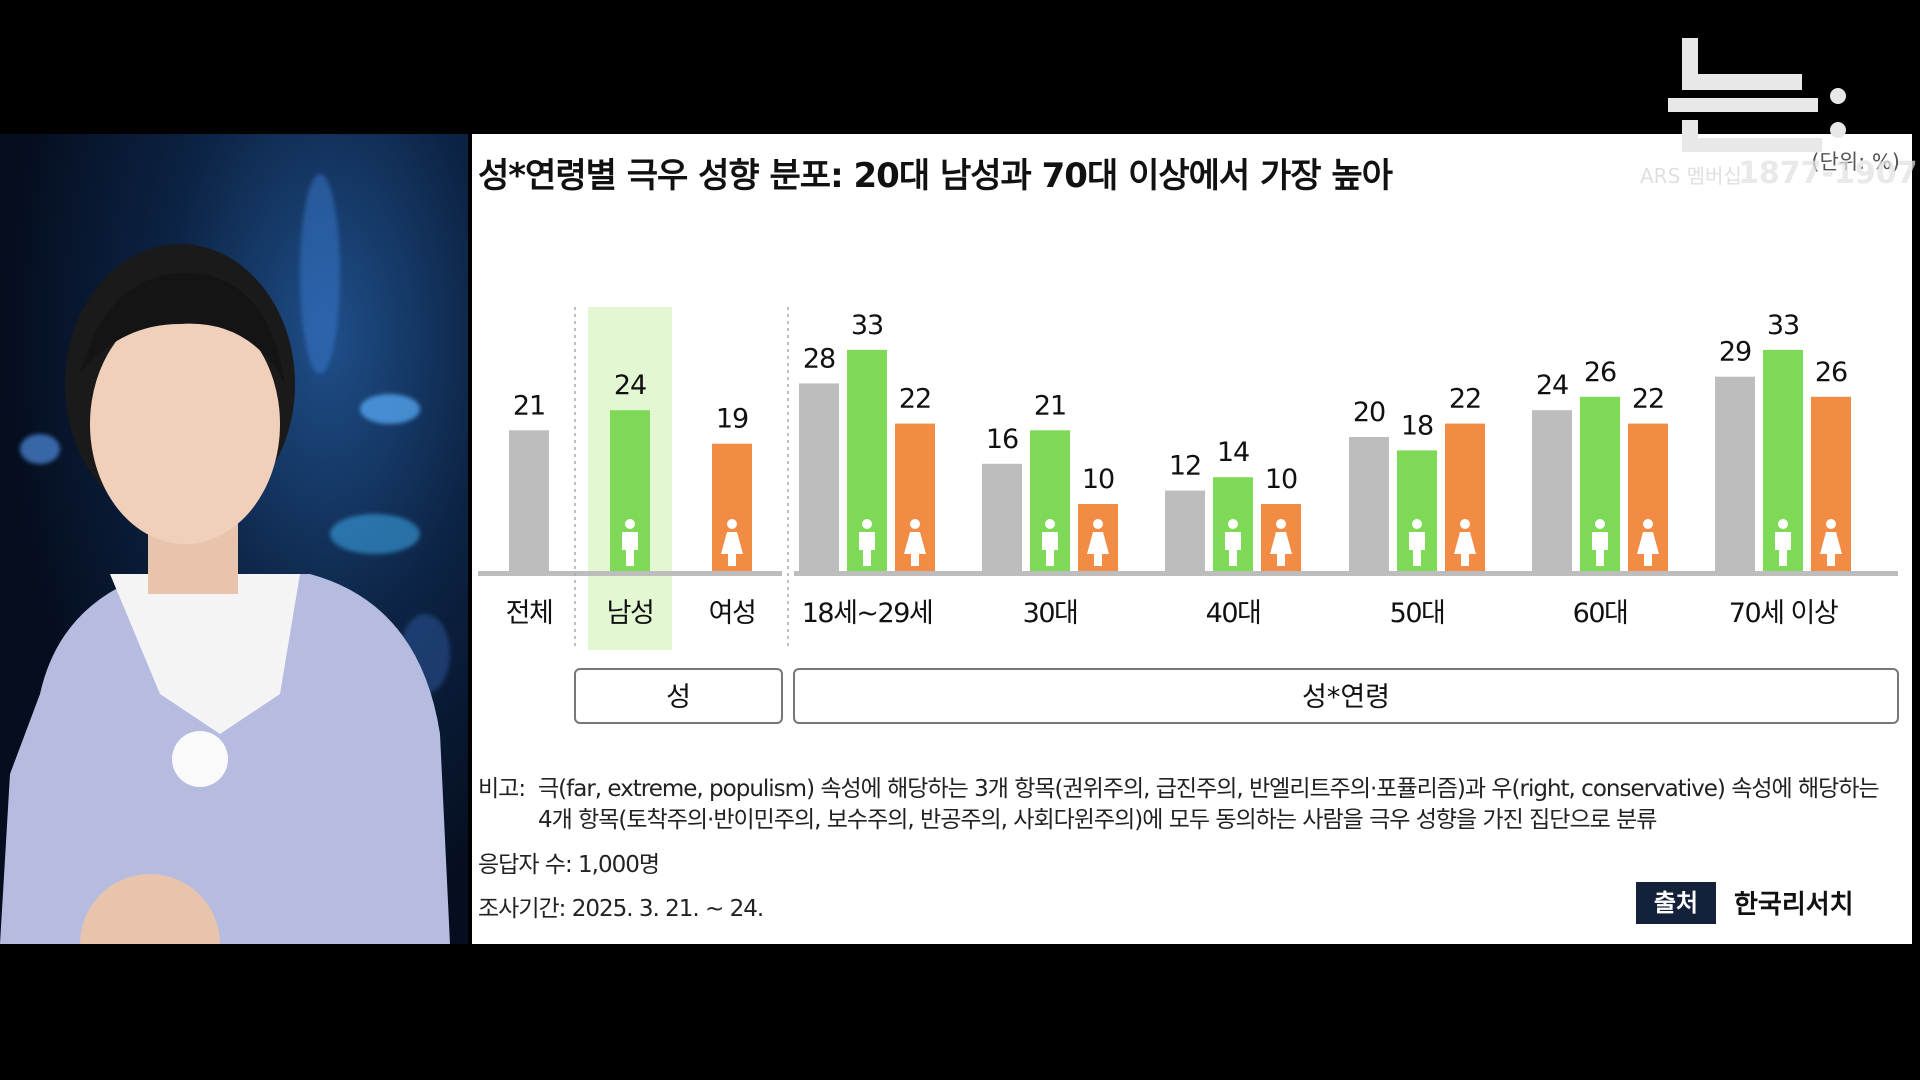 The height and width of the screenshot is (1080, 1920). Describe the element at coordinates (1735, 352) in the screenshot. I see `data-label: 29` at that location.